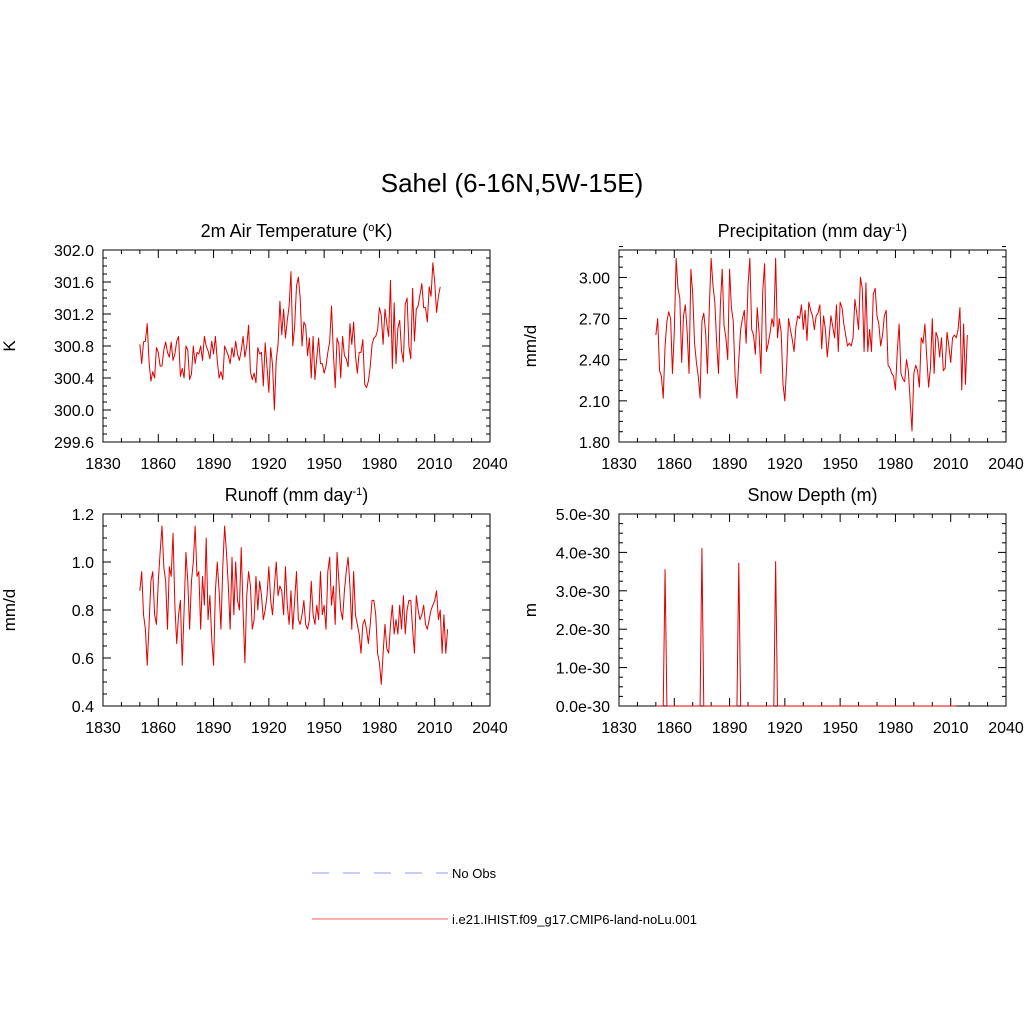 The image size is (1024, 1024). I want to click on plot-frame-snow-depth, so click(812, 610).